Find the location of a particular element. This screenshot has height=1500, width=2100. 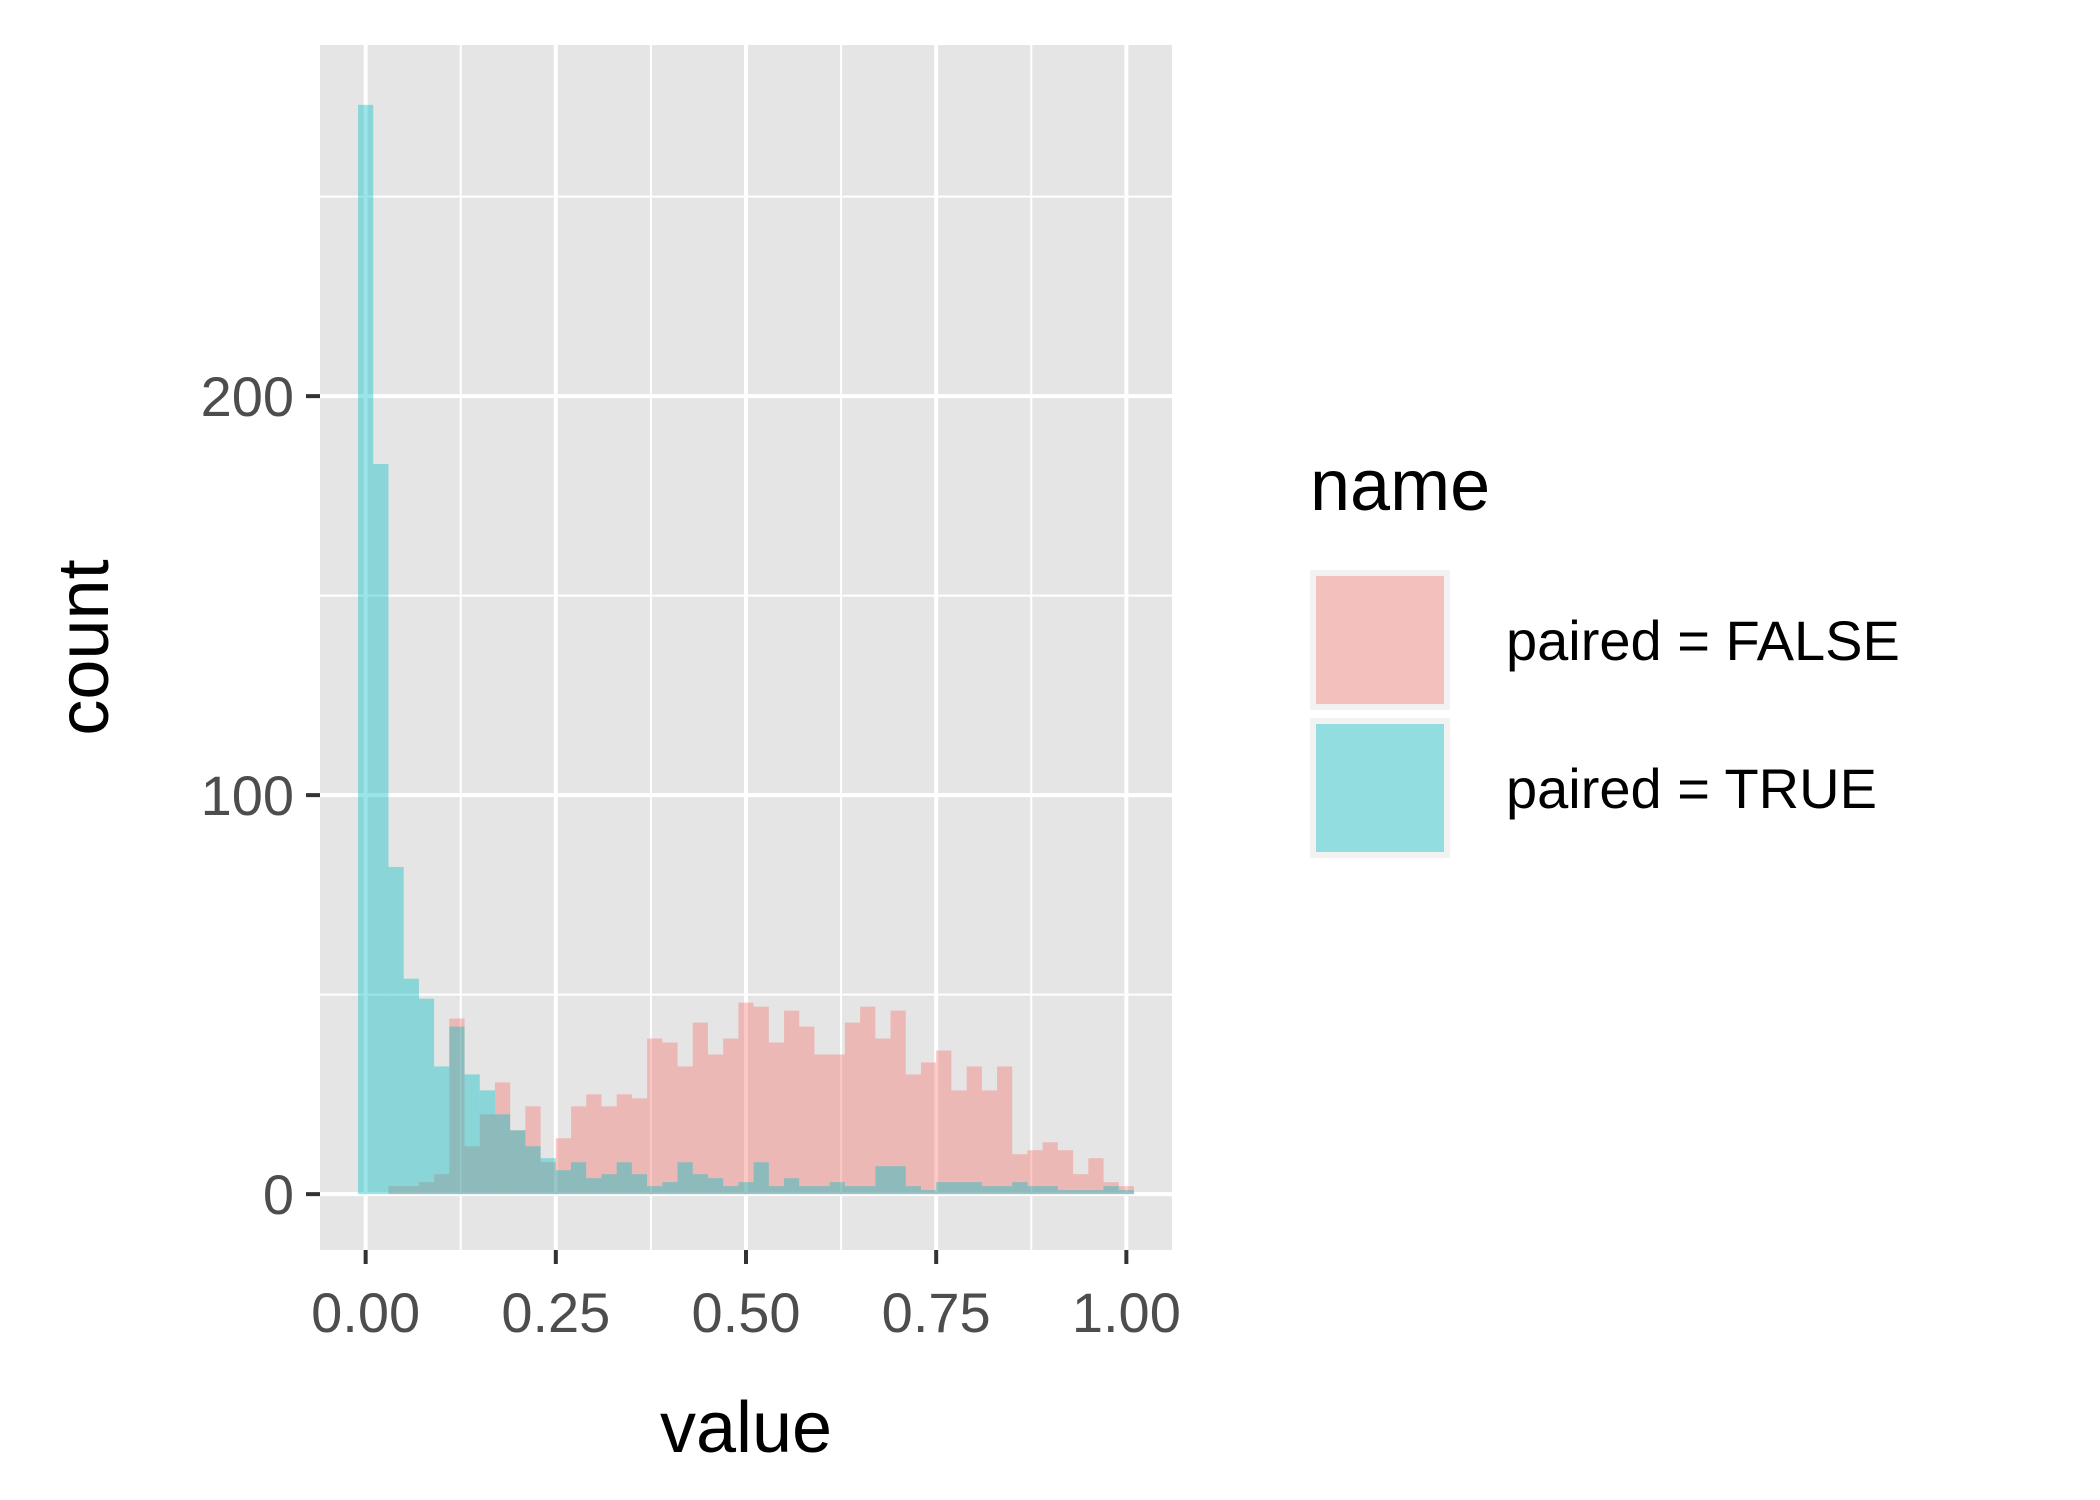

legend: name paired = FALSE paired = TRUE is located at coordinates (1605, 652).